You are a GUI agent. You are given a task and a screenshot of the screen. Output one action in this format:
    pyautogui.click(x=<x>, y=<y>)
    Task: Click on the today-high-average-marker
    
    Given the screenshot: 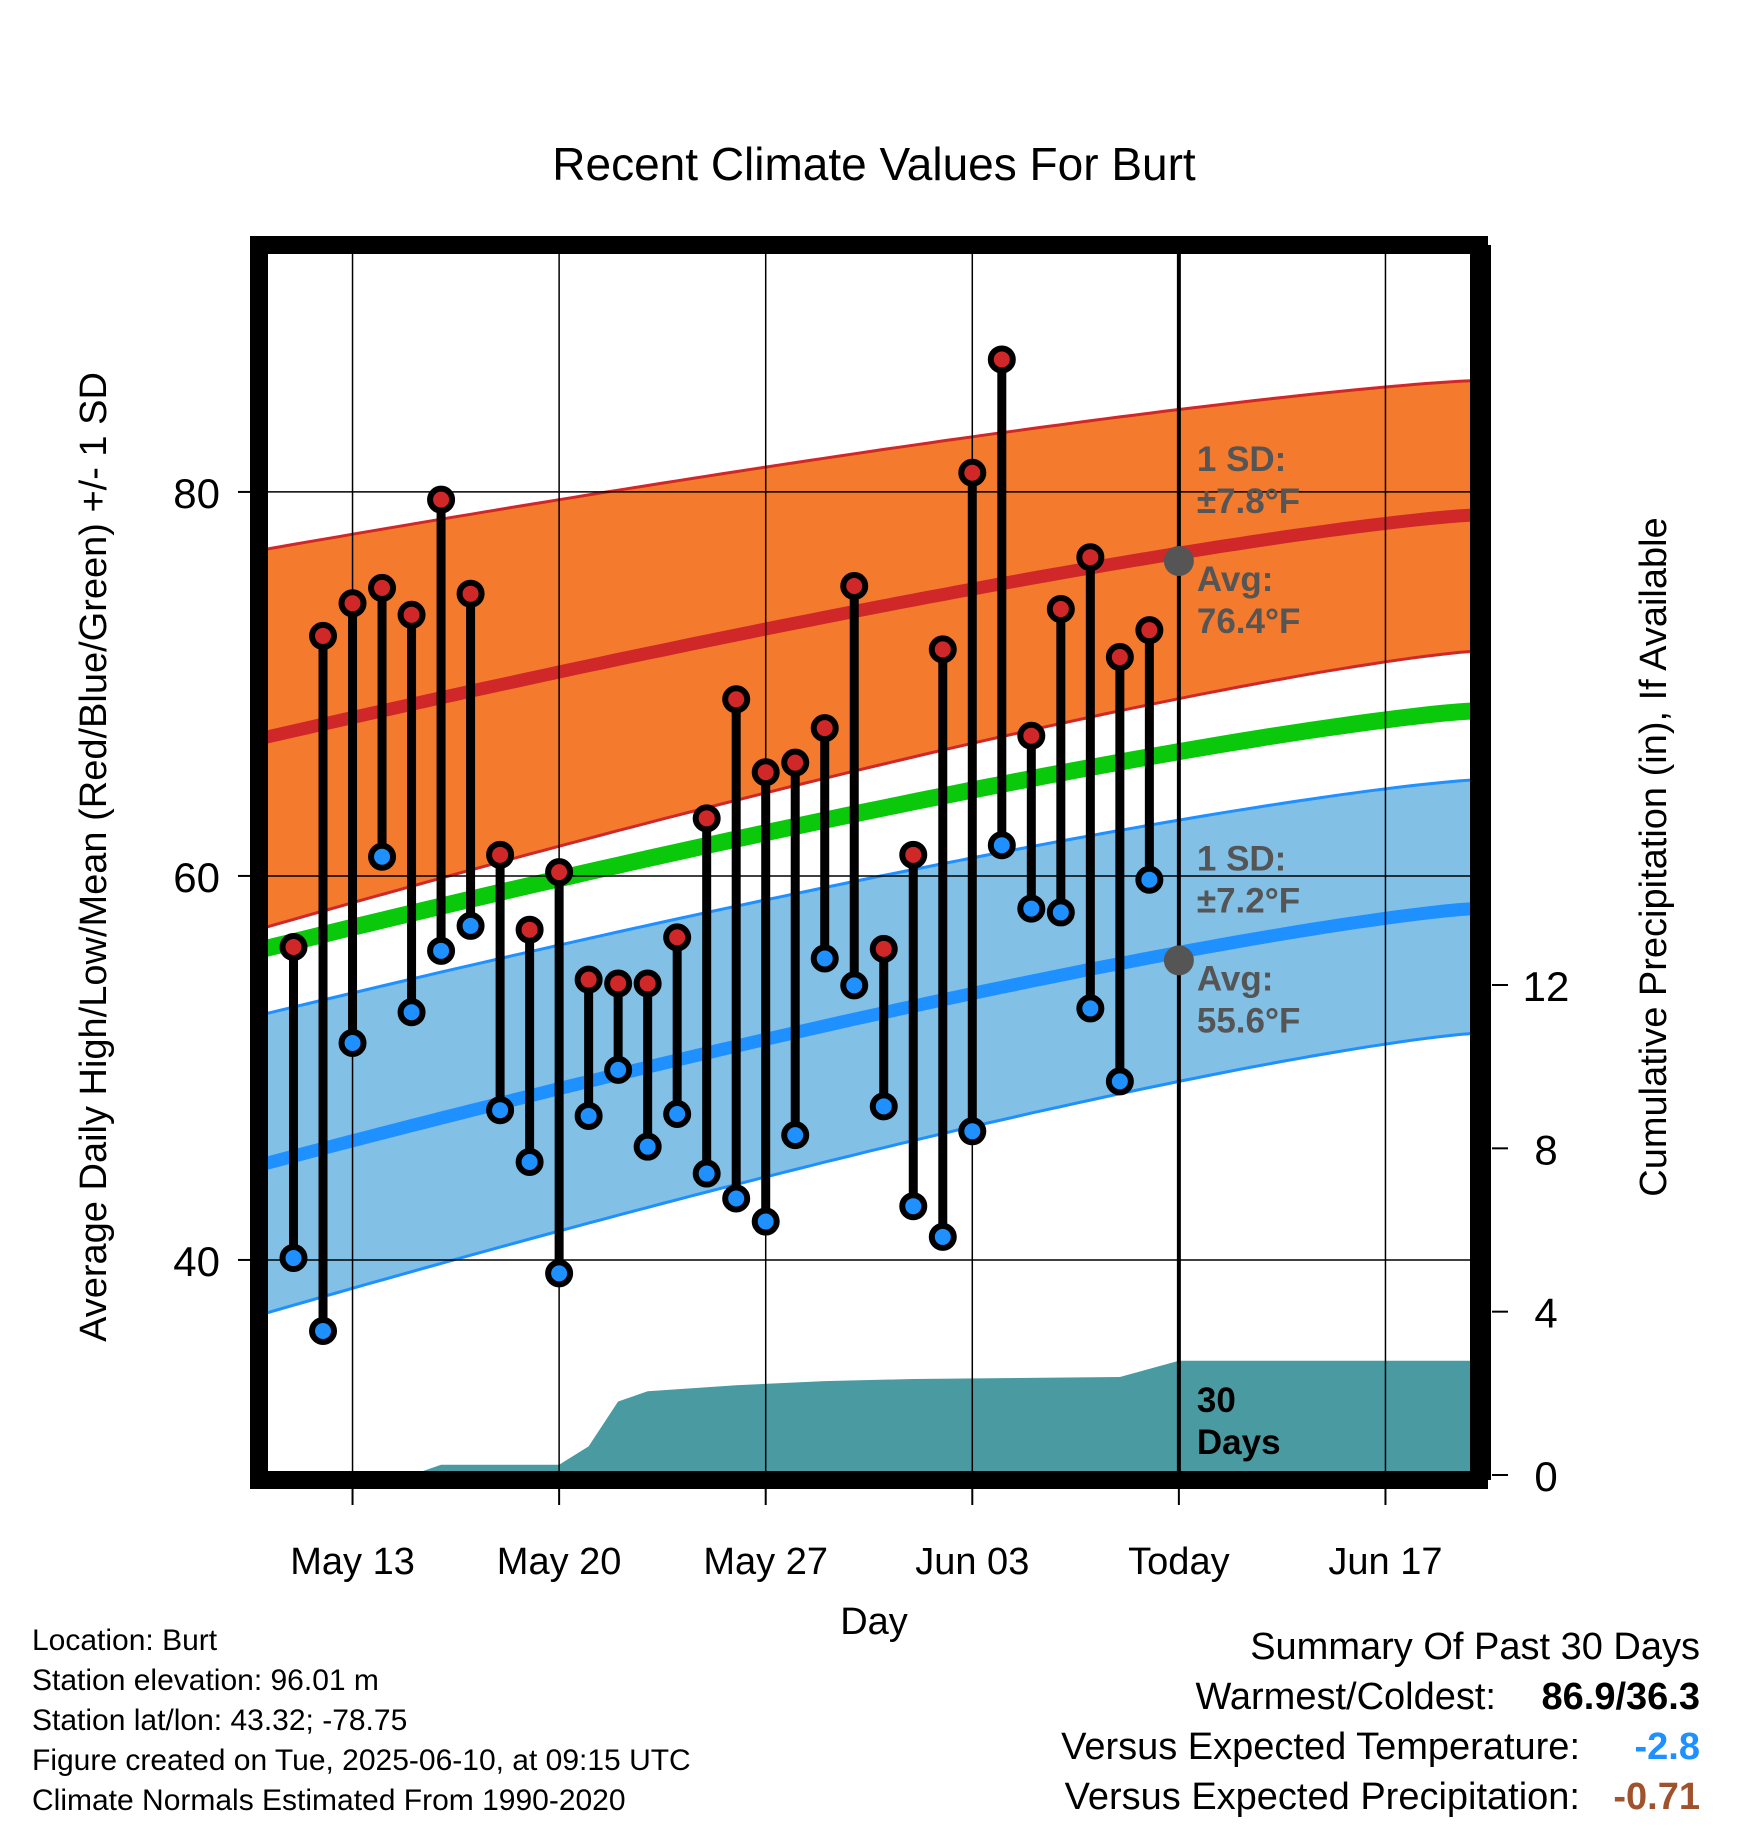 What is the action you would take?
    pyautogui.click(x=1178, y=561)
    